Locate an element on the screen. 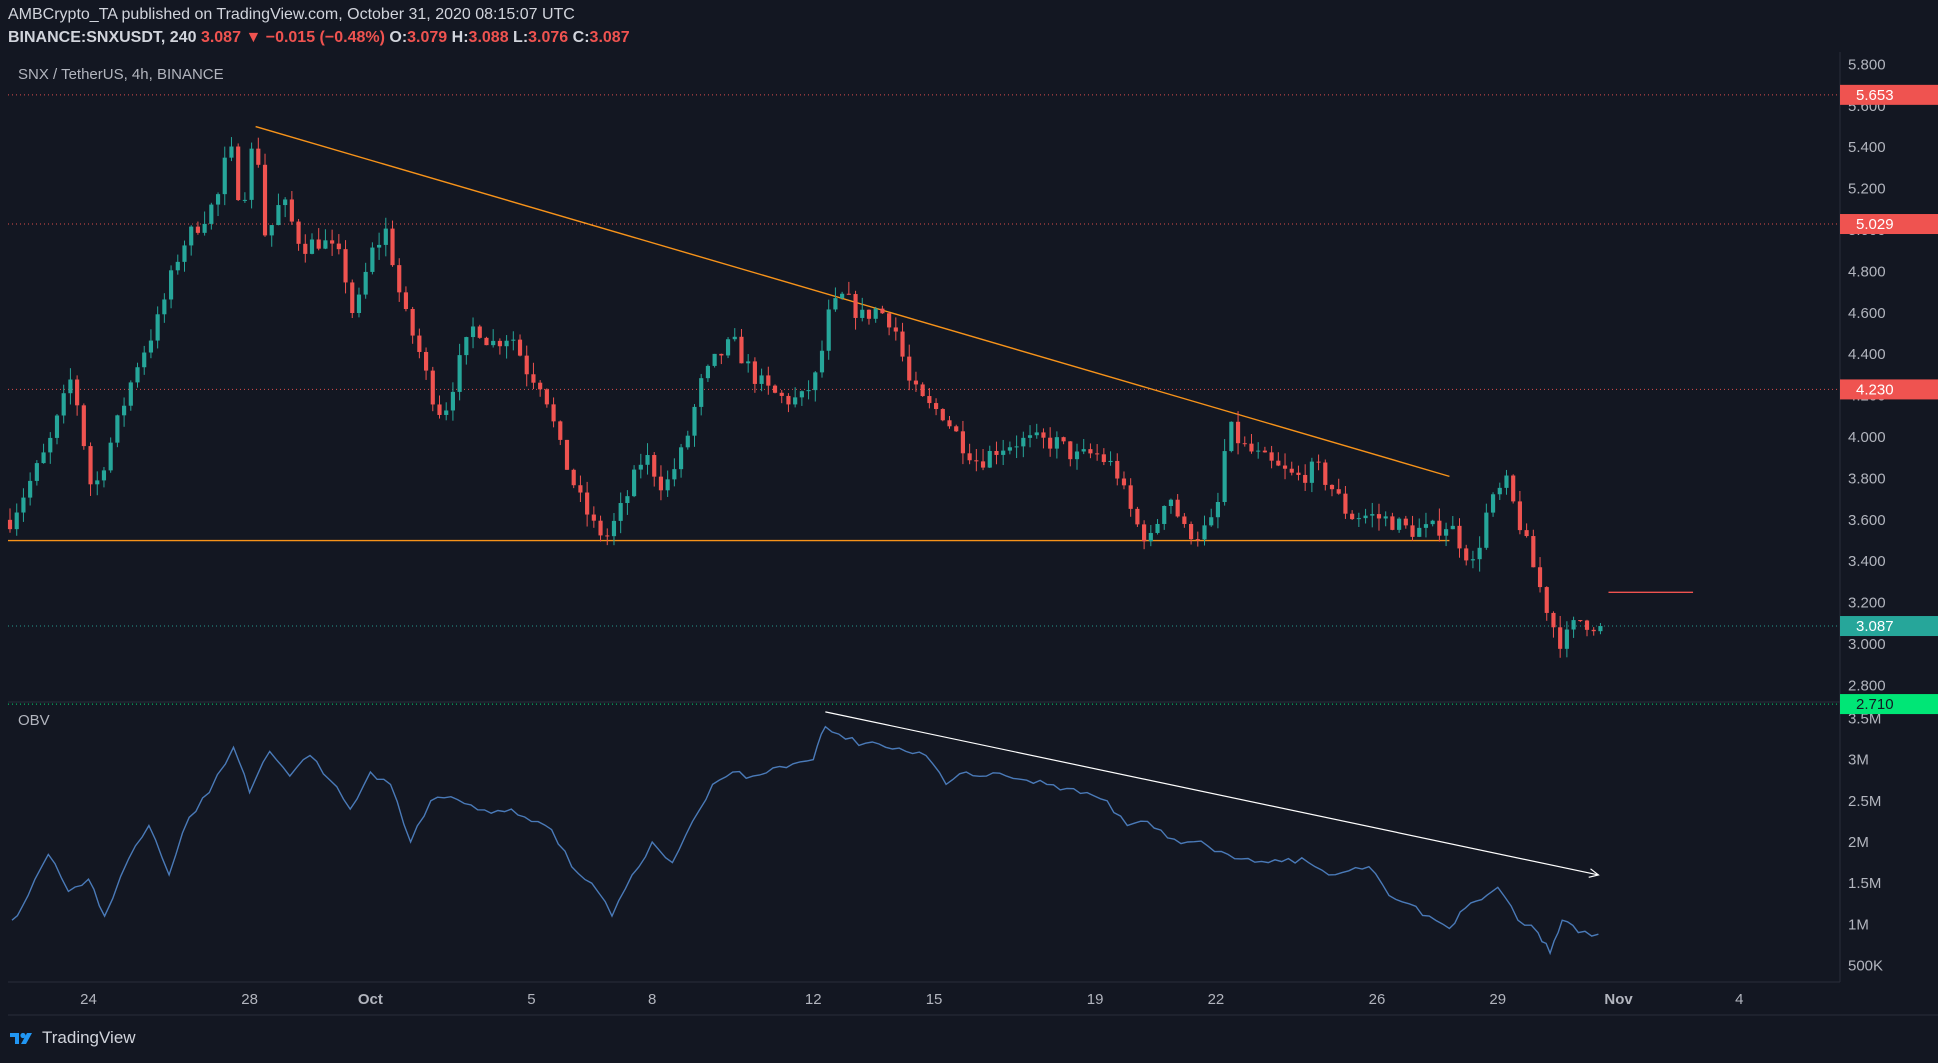  tradingview-brand: TradingView is located at coordinates (89, 1037).